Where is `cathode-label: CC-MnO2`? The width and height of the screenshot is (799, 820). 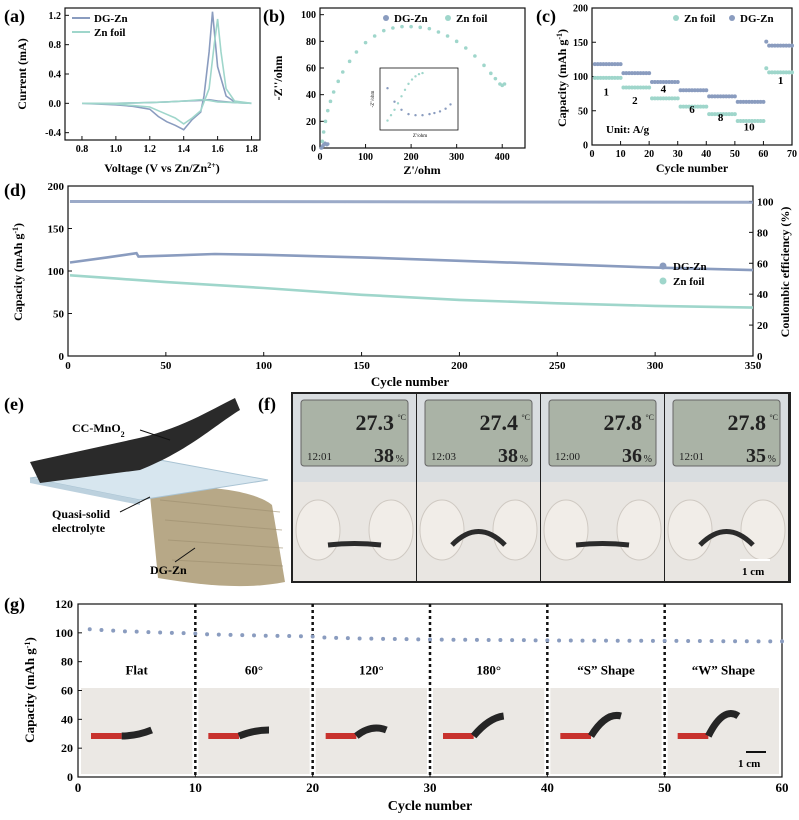
cathode-label: CC-MnO2 is located at coordinates (98, 430).